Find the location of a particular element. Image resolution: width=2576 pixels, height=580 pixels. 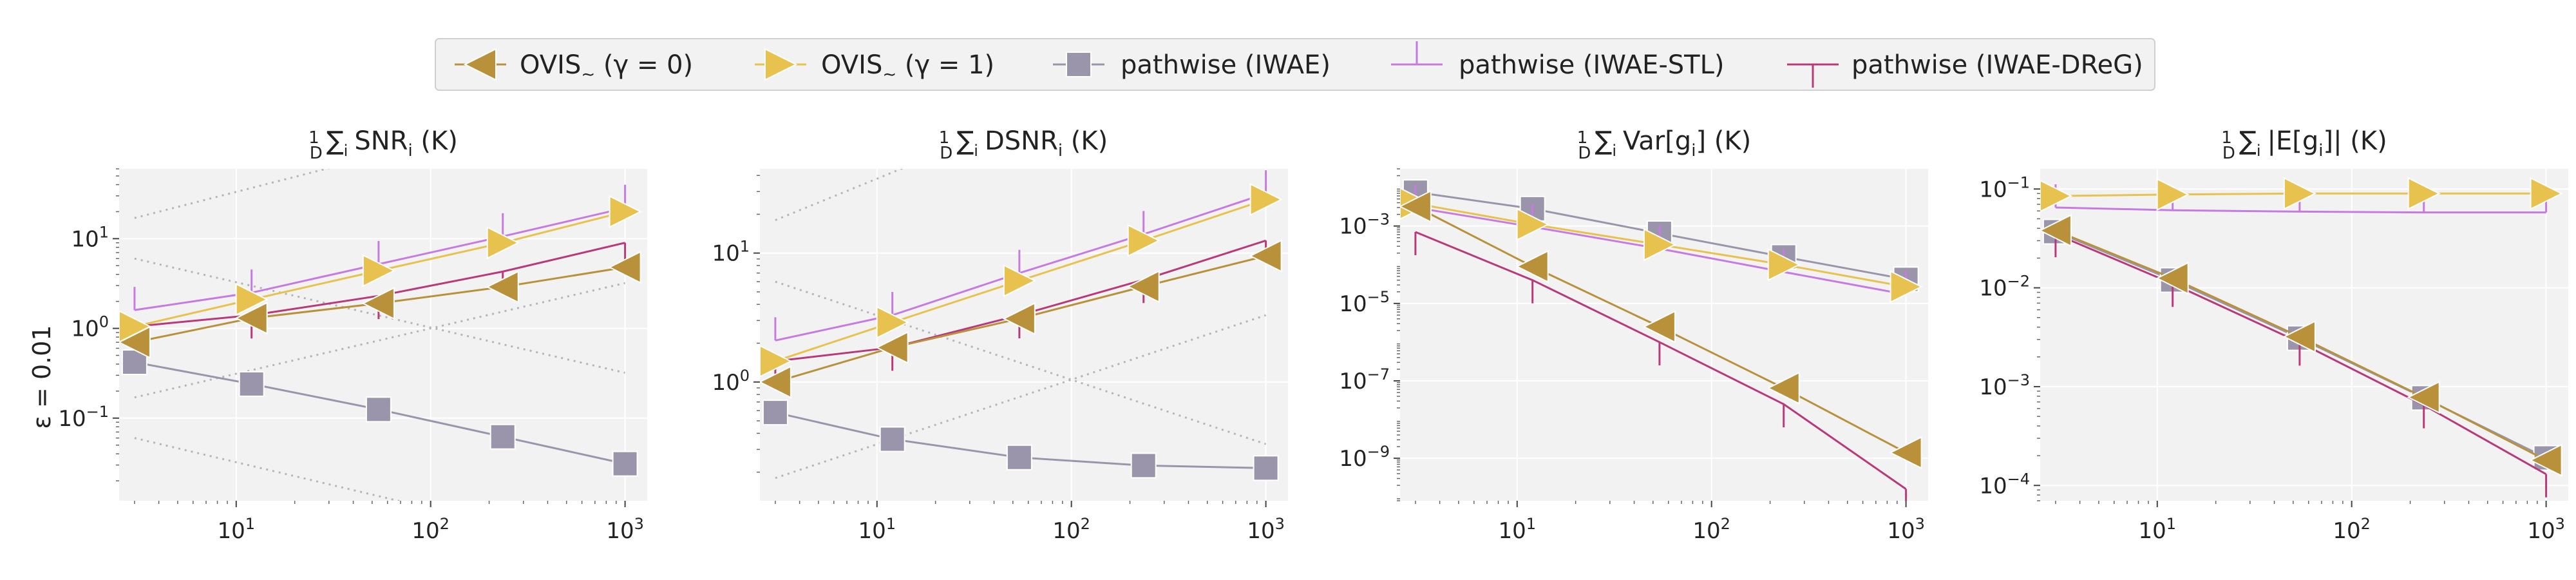

legend-marker-stl is located at coordinates (1417, 54).